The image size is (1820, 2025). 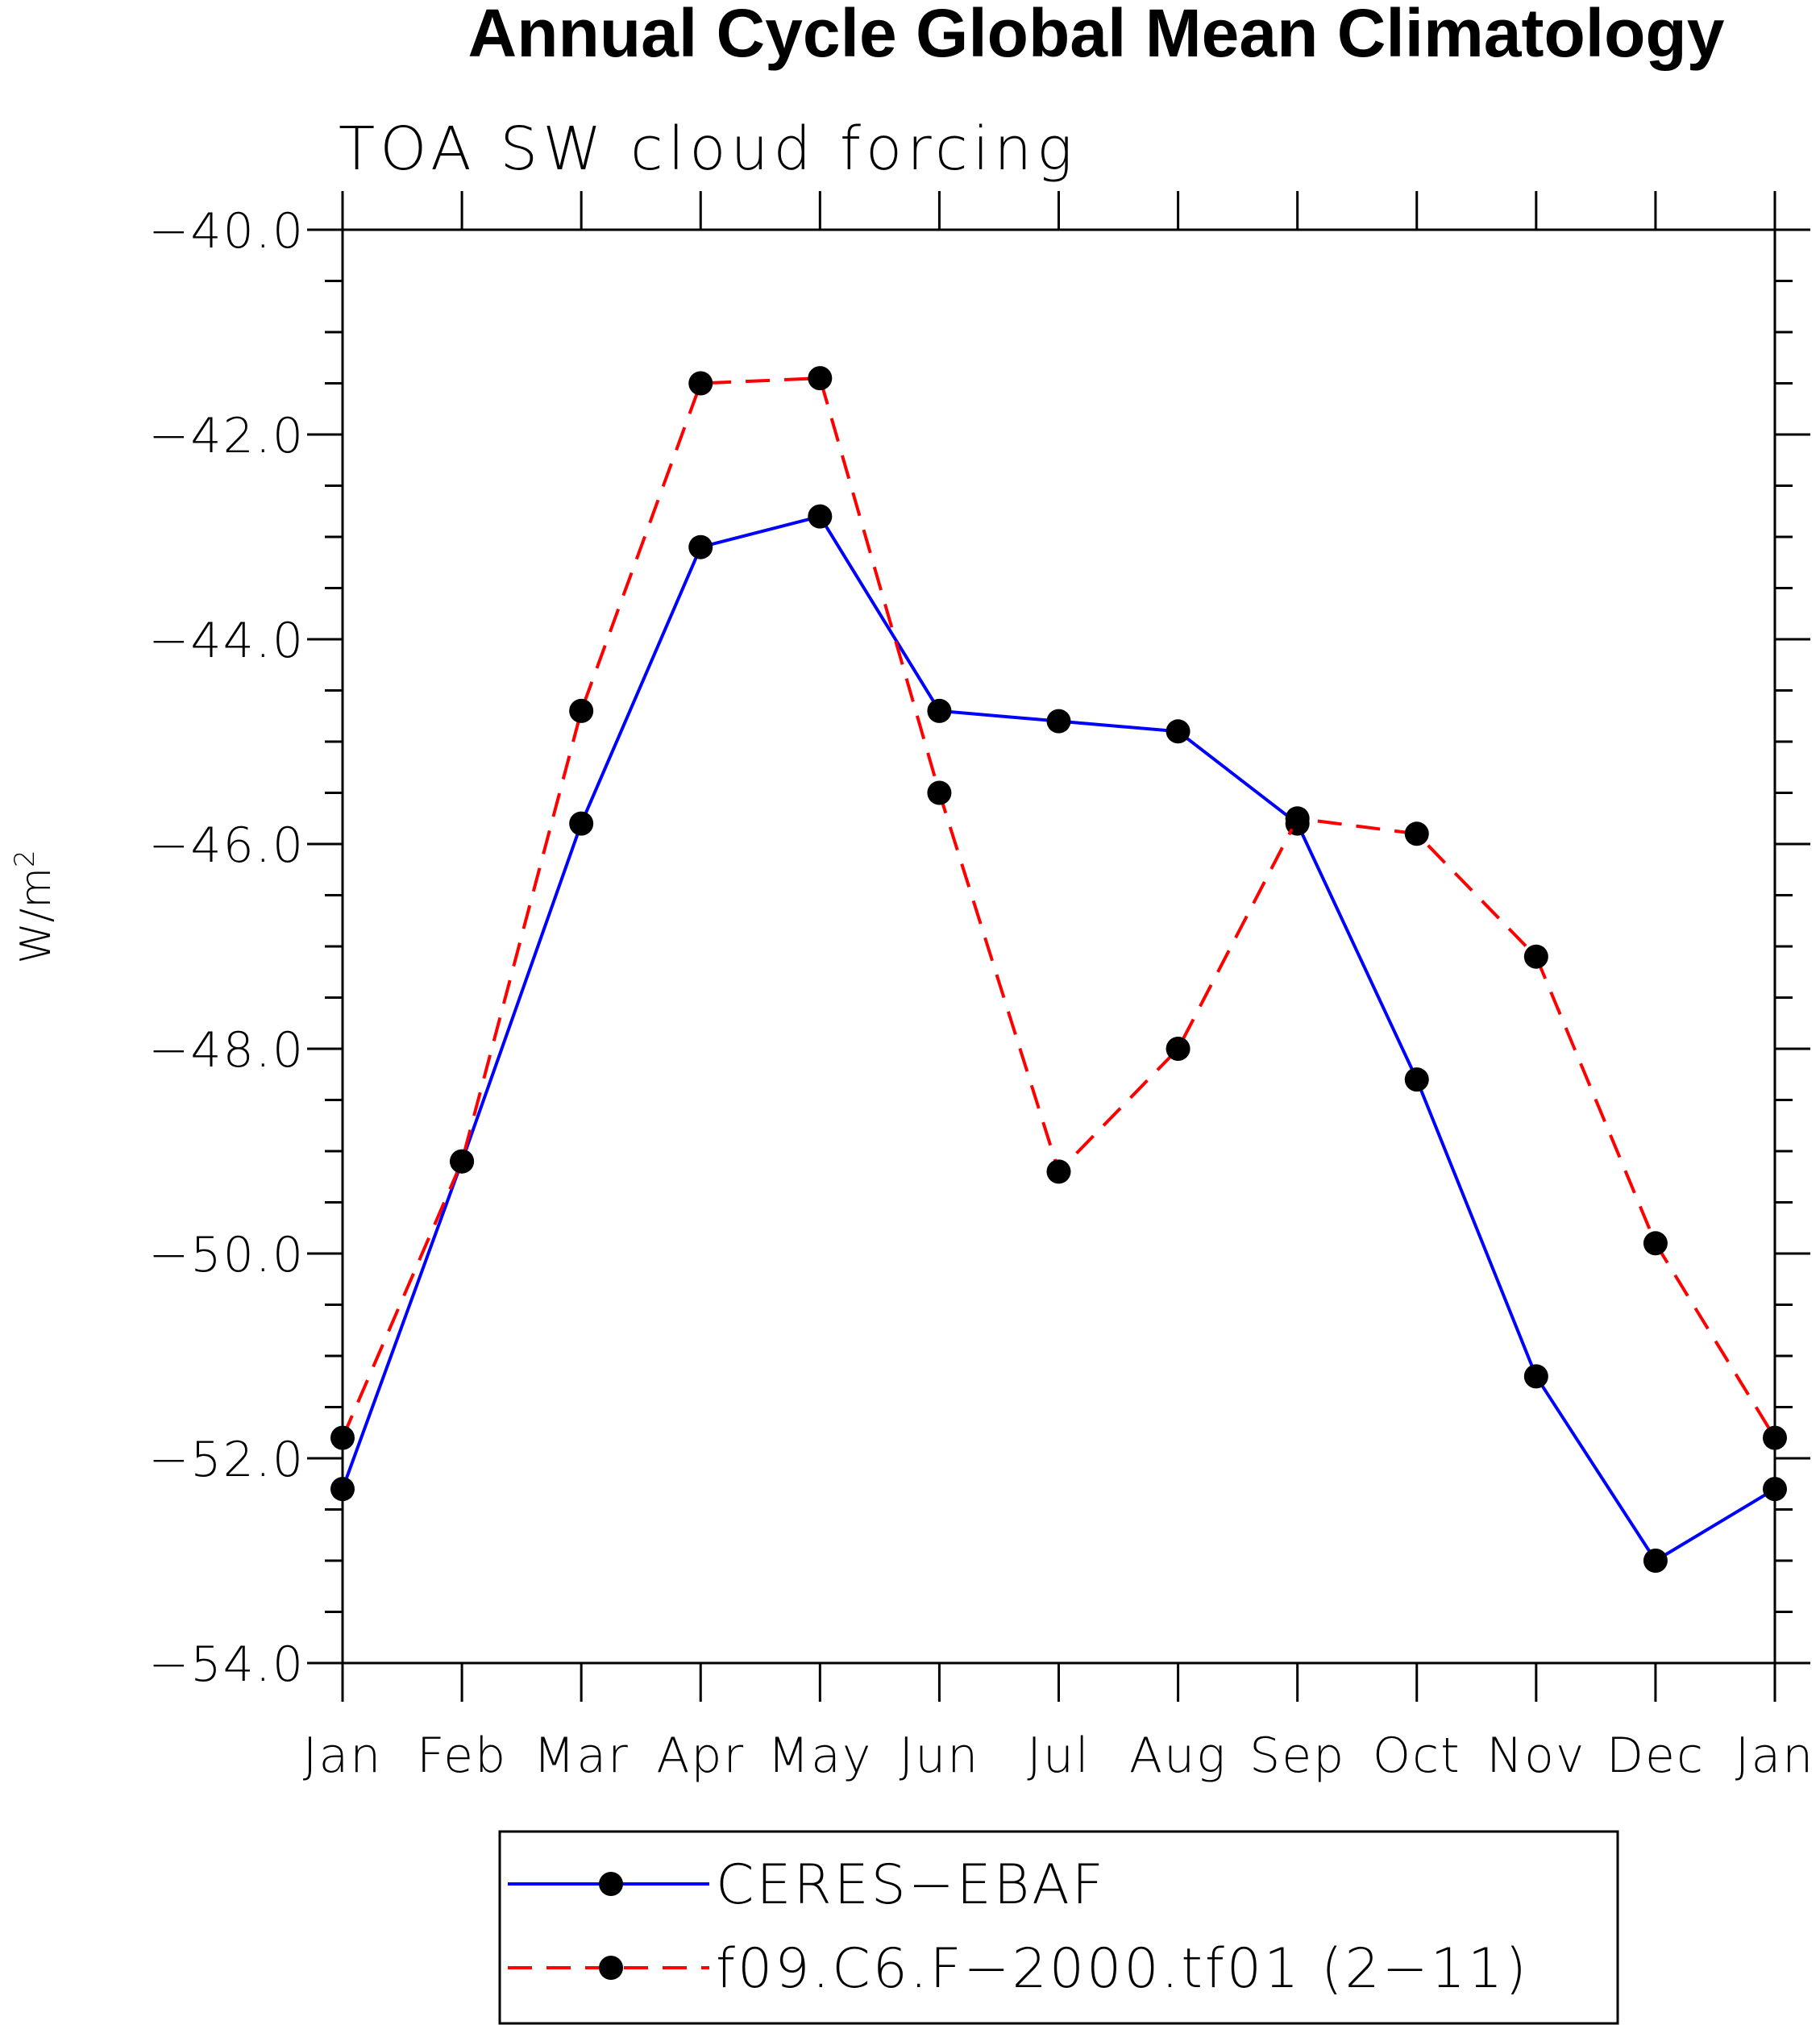 I want to click on x-tick-label: Mar, so click(x=582, y=1756).